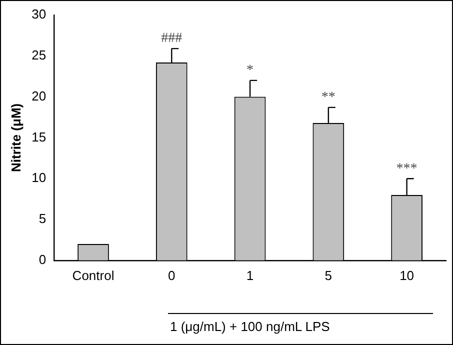  Describe the element at coordinates (328, 275) in the screenshot. I see `x-tick-label: 5` at that location.